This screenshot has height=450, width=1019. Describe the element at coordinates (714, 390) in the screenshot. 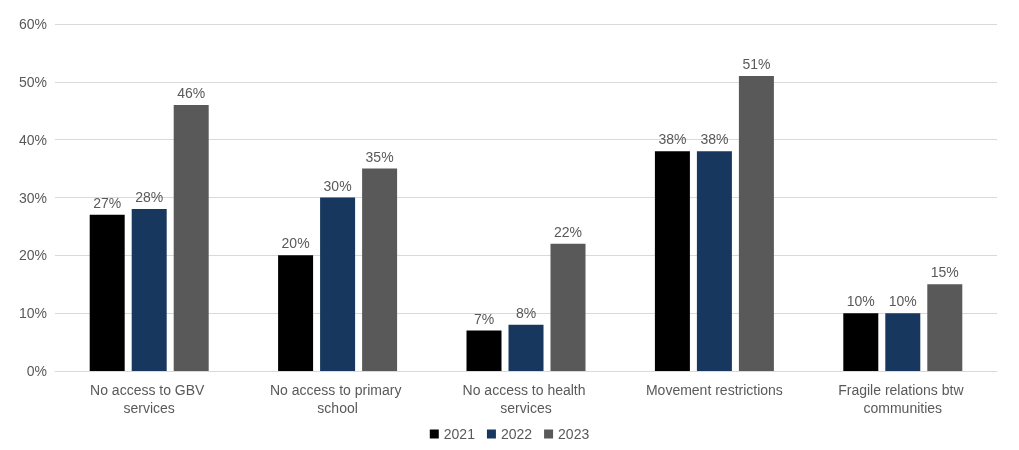

I see `x-tick-label: Movement restrictions` at that location.